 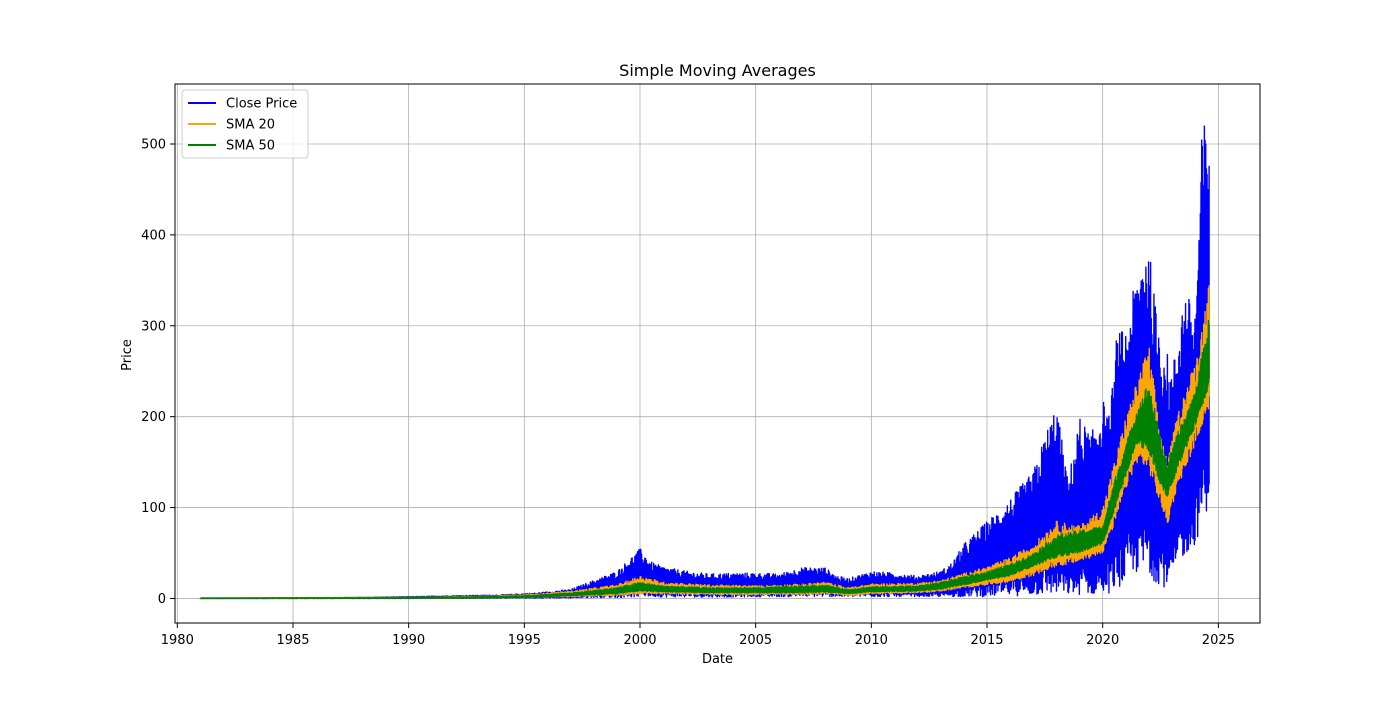 What do you see at coordinates (250, 125) in the screenshot?
I see `legend-label-1: SMA 20` at bounding box center [250, 125].